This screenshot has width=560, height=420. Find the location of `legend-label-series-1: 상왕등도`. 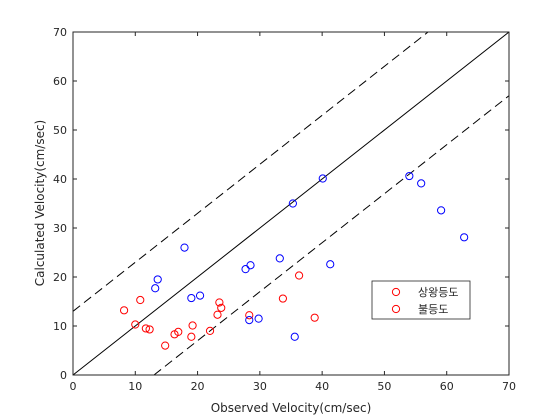

legend-label-series-1: 상왕등도 is located at coordinates (438, 292).